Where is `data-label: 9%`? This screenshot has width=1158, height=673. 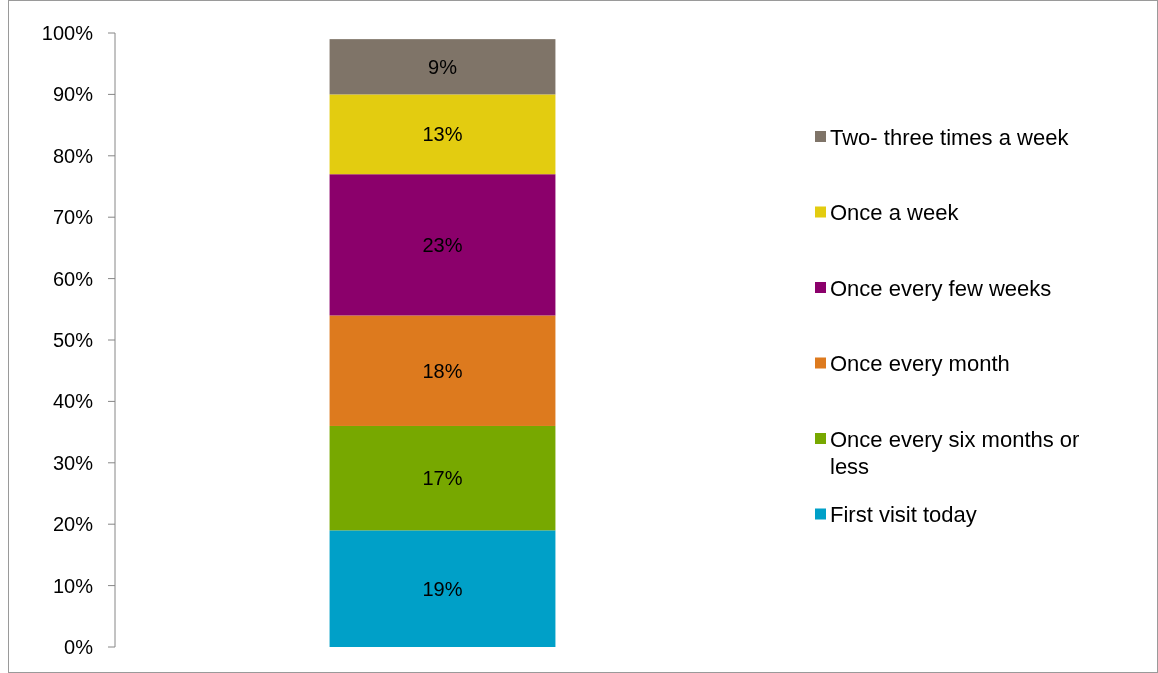
data-label: 9% is located at coordinates (443, 66).